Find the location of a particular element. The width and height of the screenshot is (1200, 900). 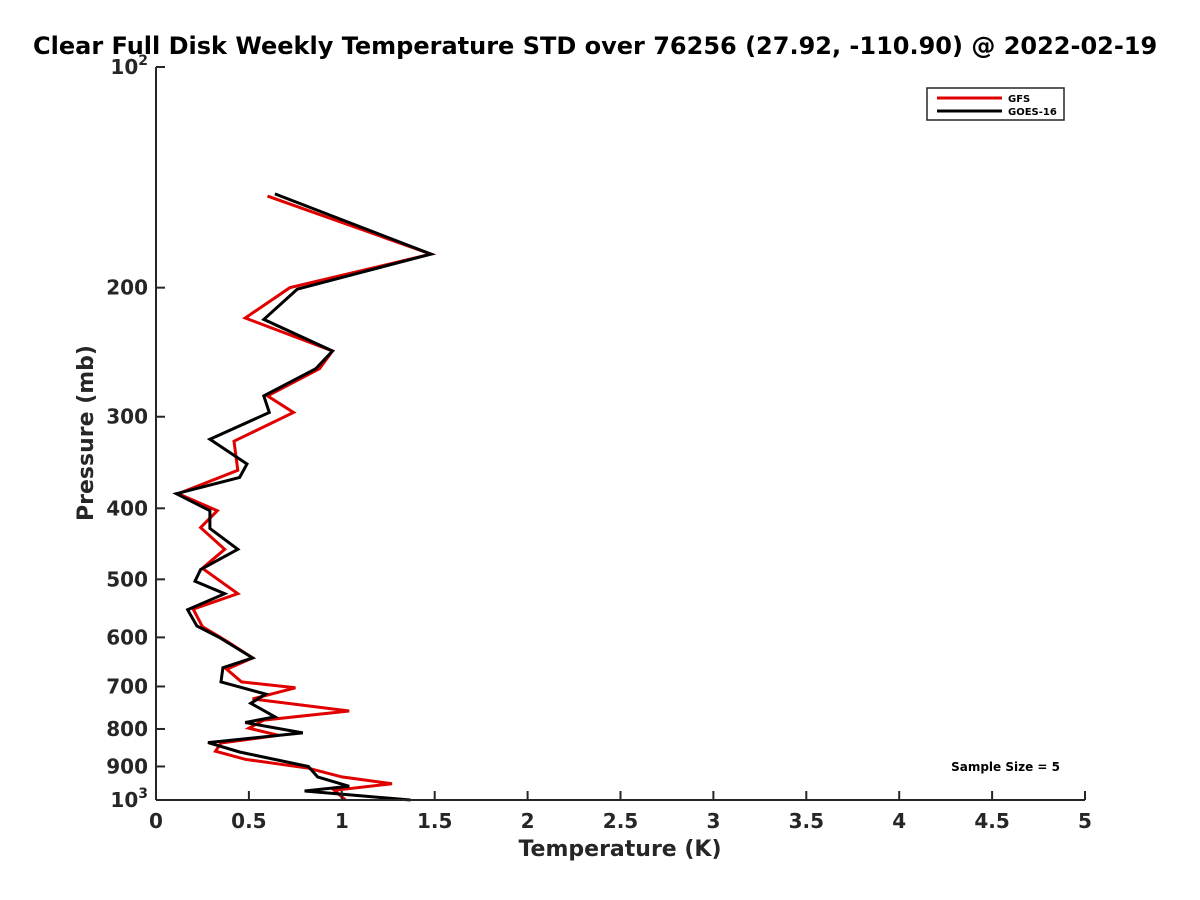

x-axis-label: Temperature (K) is located at coordinates (619, 849).